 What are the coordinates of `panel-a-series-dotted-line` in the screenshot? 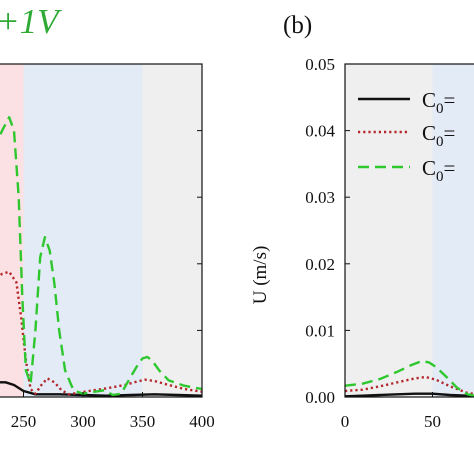 It's located at (101, 333).